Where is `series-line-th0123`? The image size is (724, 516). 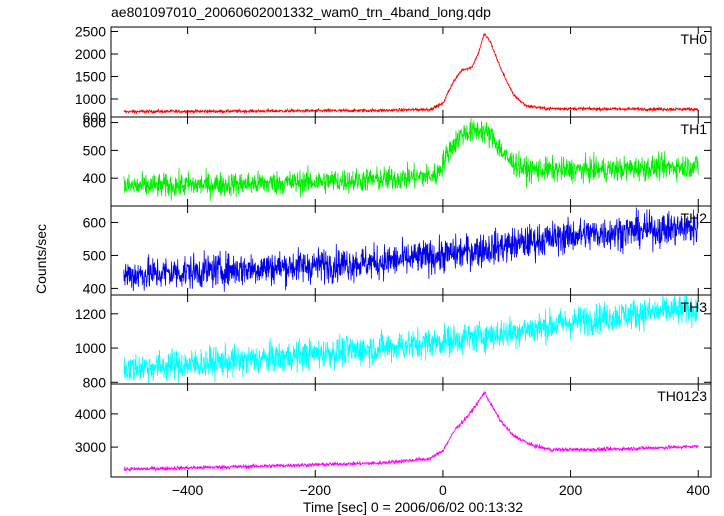
series-line-th0123 is located at coordinates (411, 432).